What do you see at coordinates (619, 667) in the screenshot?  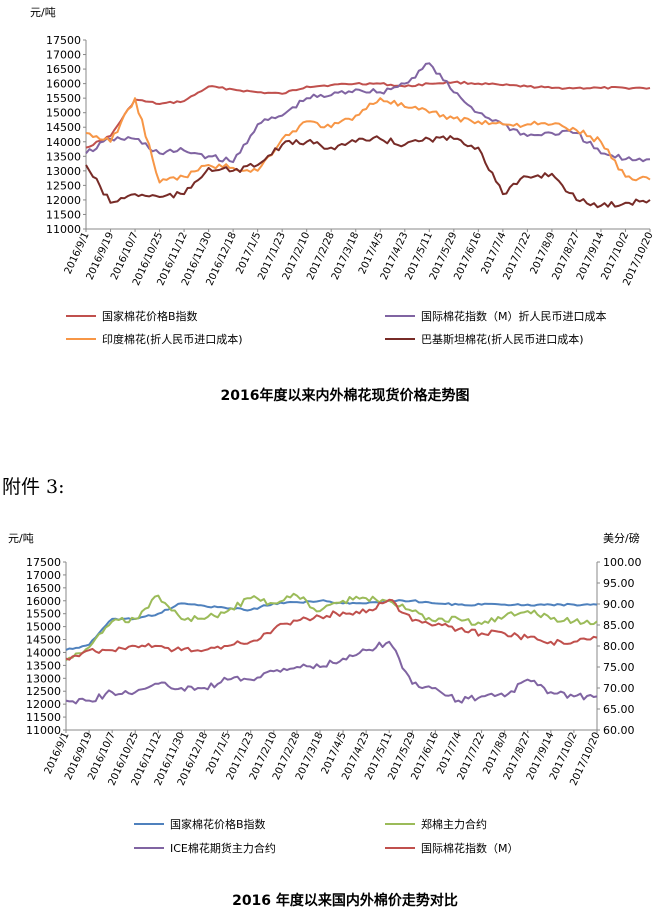 I see `y2-tick-label: 75.00` at bounding box center [619, 667].